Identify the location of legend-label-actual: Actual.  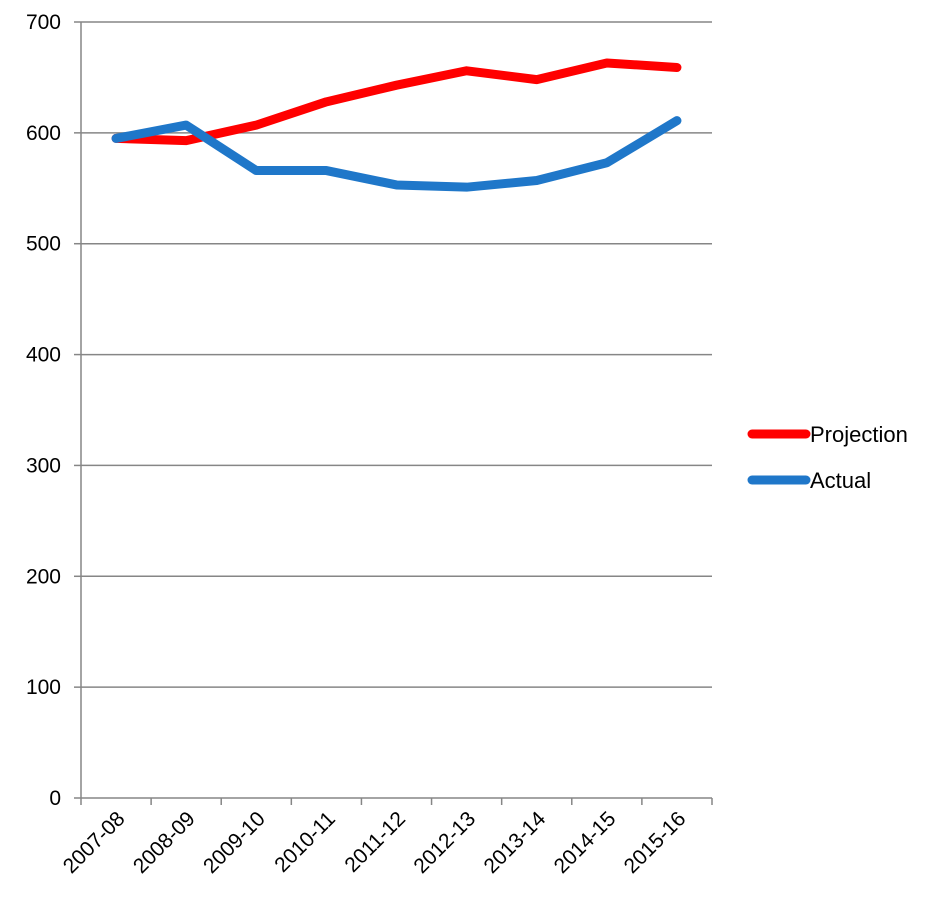
(840, 480).